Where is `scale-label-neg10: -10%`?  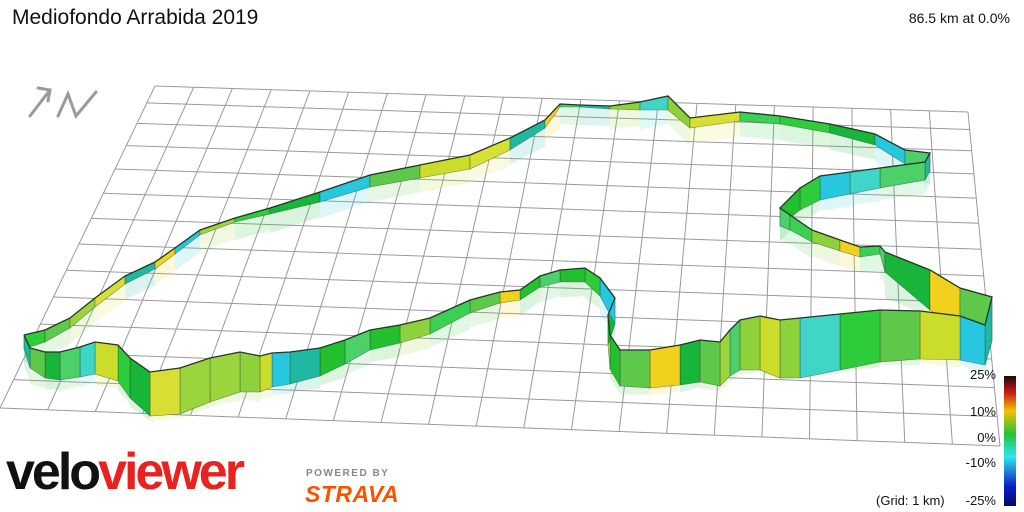 scale-label-neg10: -10% is located at coordinates (980, 462).